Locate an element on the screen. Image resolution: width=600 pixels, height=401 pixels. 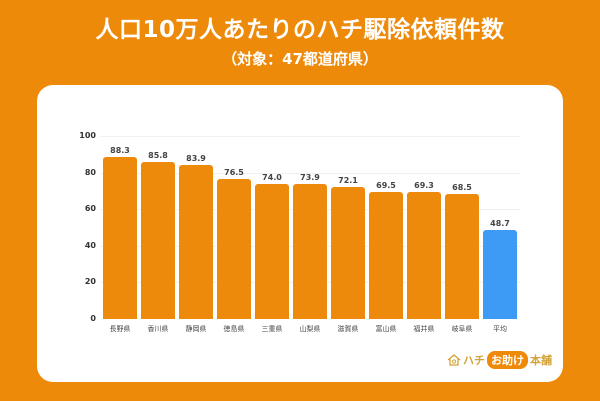
y-tick-label: 80 is located at coordinates (90, 172).